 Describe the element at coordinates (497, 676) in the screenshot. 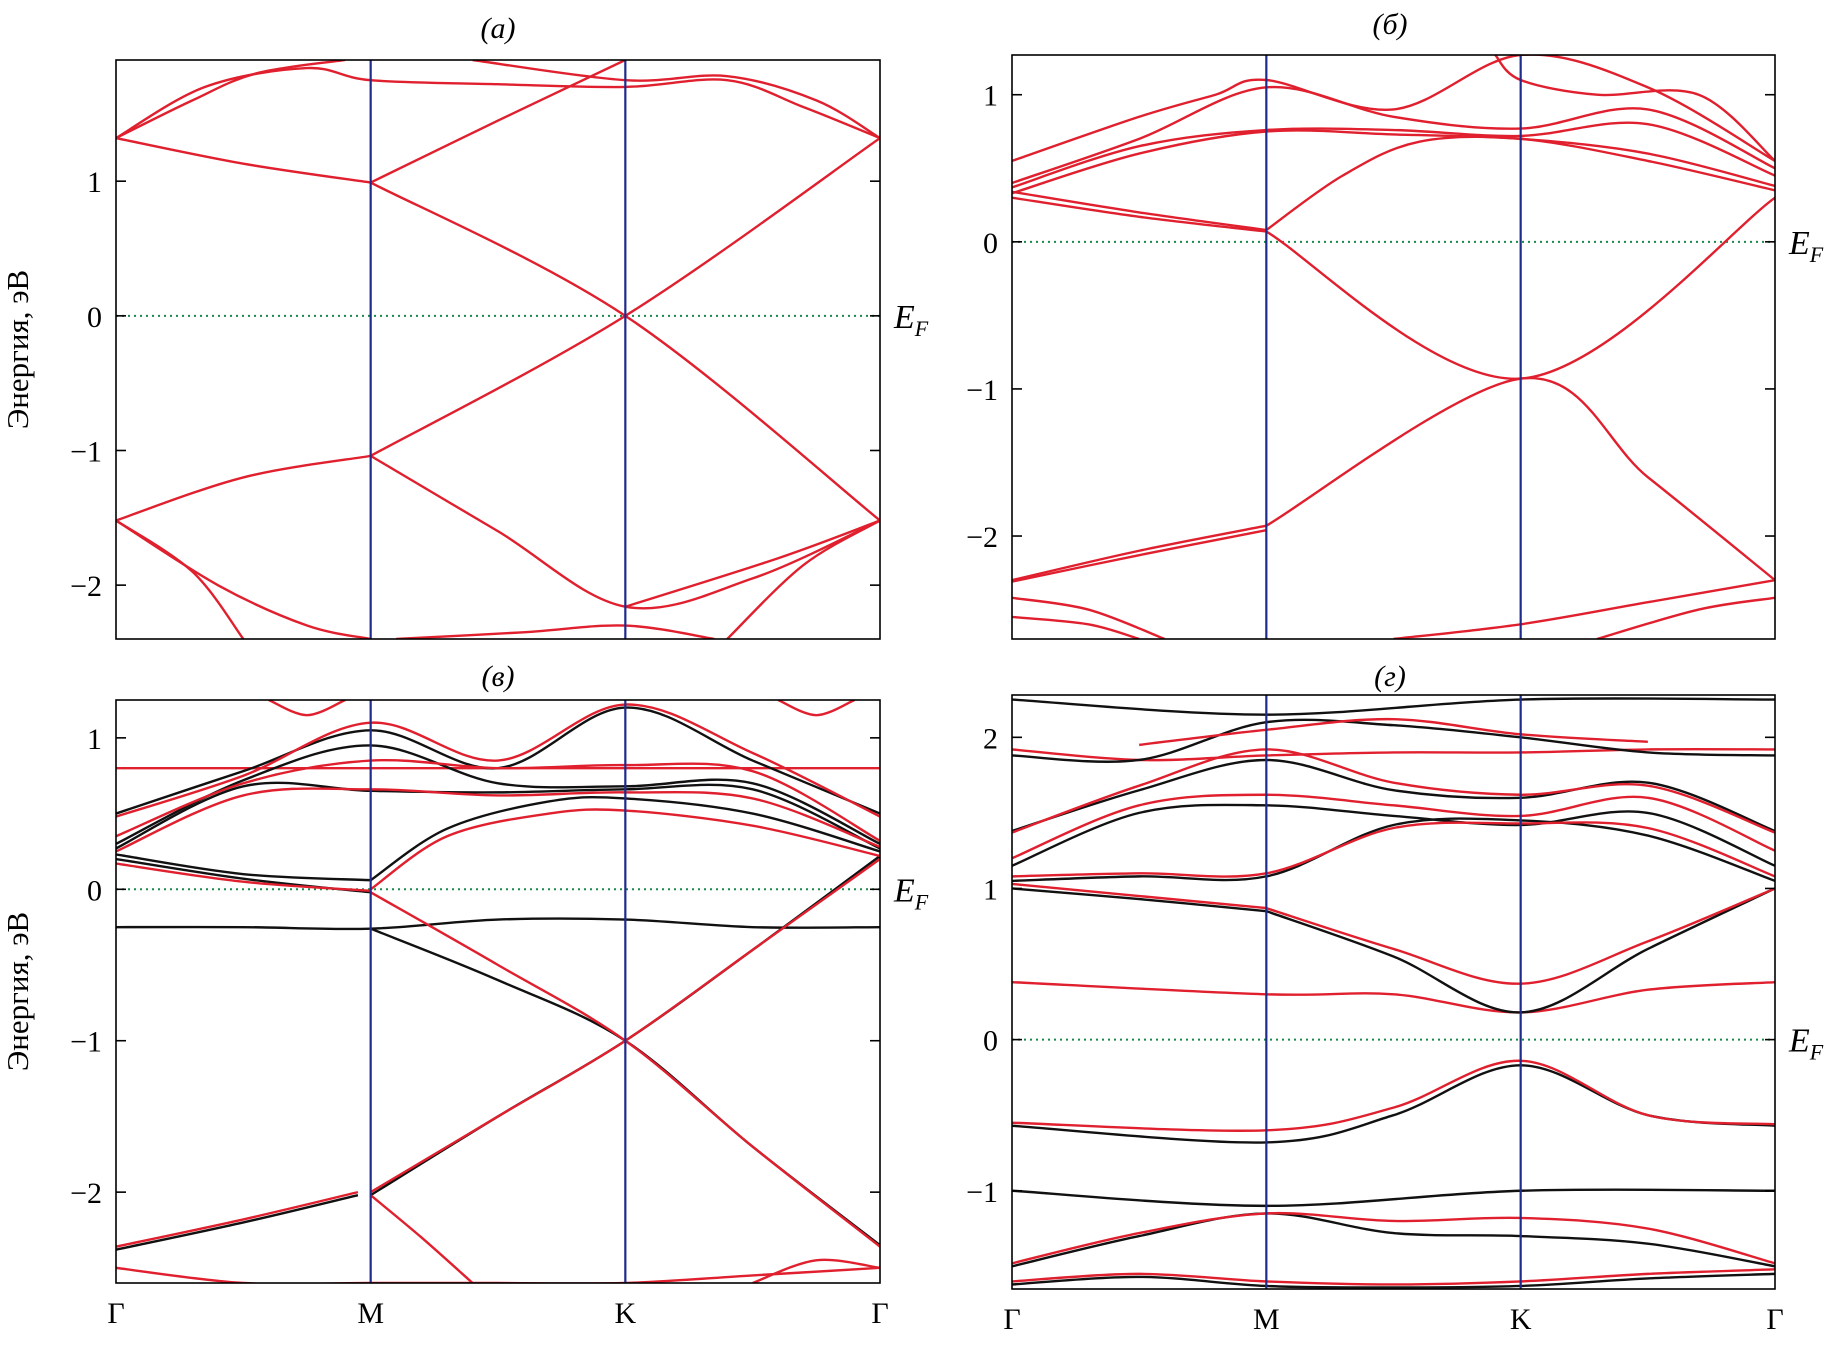

I see `panel-title: (в)` at that location.